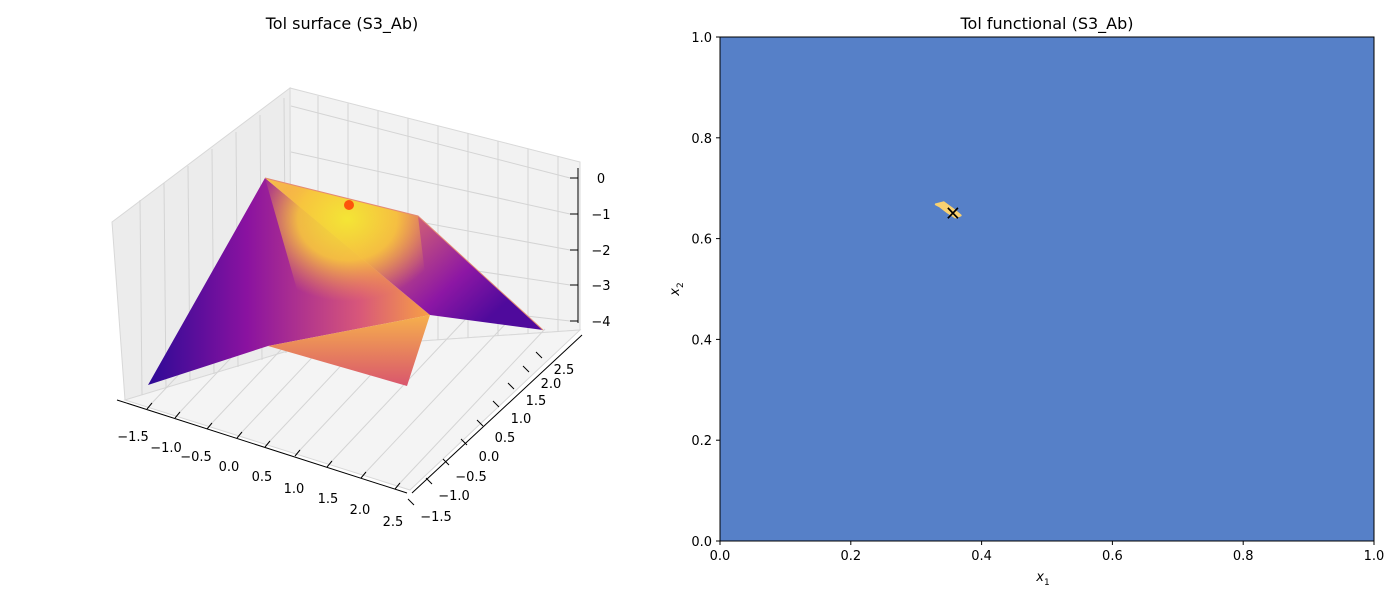 Image resolution: width=1400 pixels, height=604 pixels. What do you see at coordinates (454, 496) in the screenshot?
I see `y-tick-label: −1.0` at bounding box center [454, 496].